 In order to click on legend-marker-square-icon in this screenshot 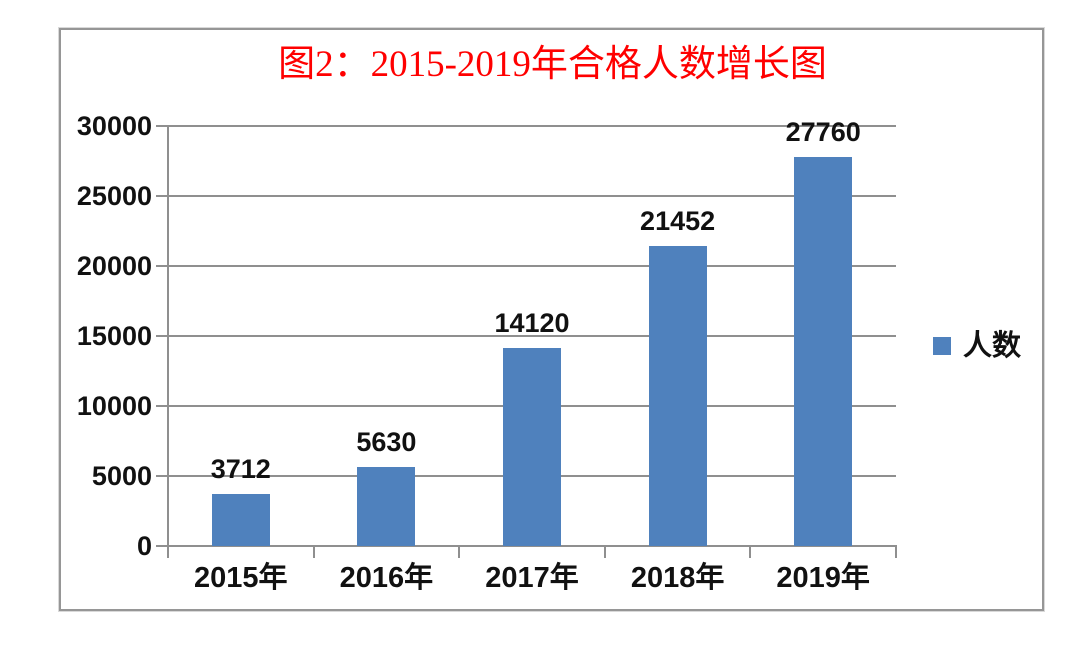, I will do `click(942, 346)`.